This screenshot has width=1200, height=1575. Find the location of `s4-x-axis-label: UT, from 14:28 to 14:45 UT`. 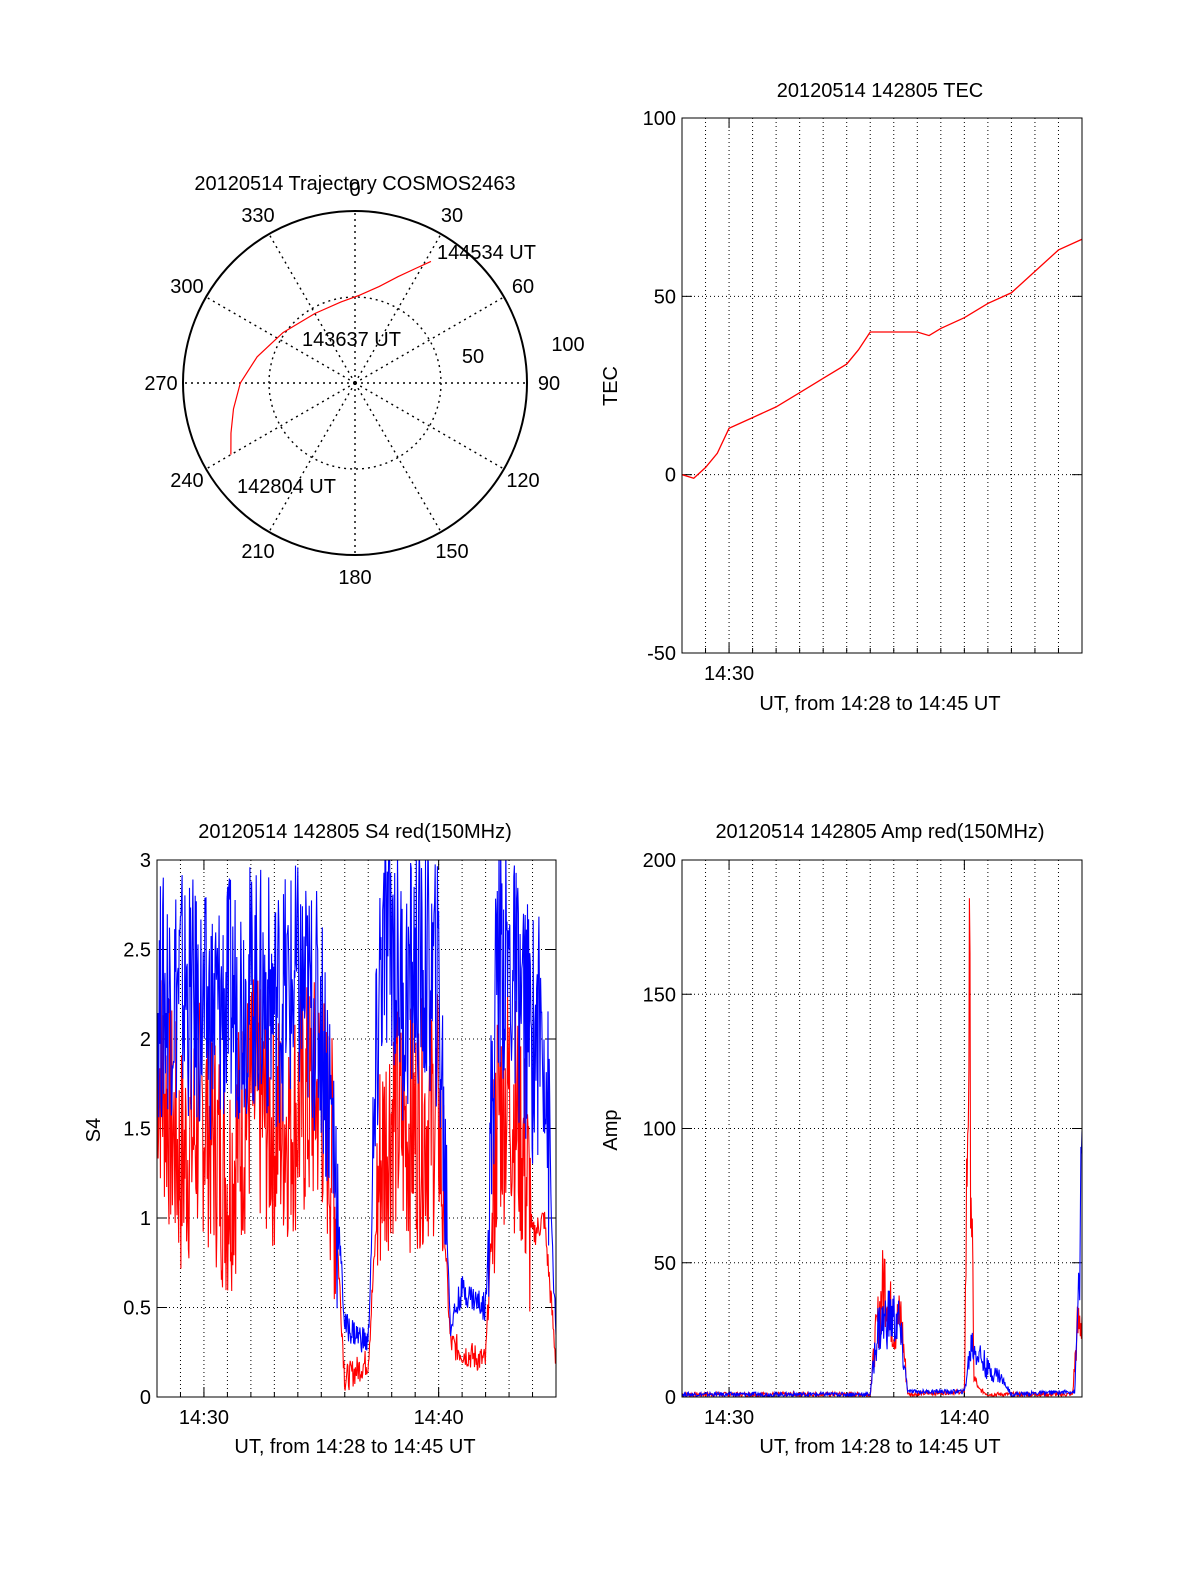

s4-x-axis-label: UT, from 14:28 to 14:45 UT is located at coordinates (354, 1447).